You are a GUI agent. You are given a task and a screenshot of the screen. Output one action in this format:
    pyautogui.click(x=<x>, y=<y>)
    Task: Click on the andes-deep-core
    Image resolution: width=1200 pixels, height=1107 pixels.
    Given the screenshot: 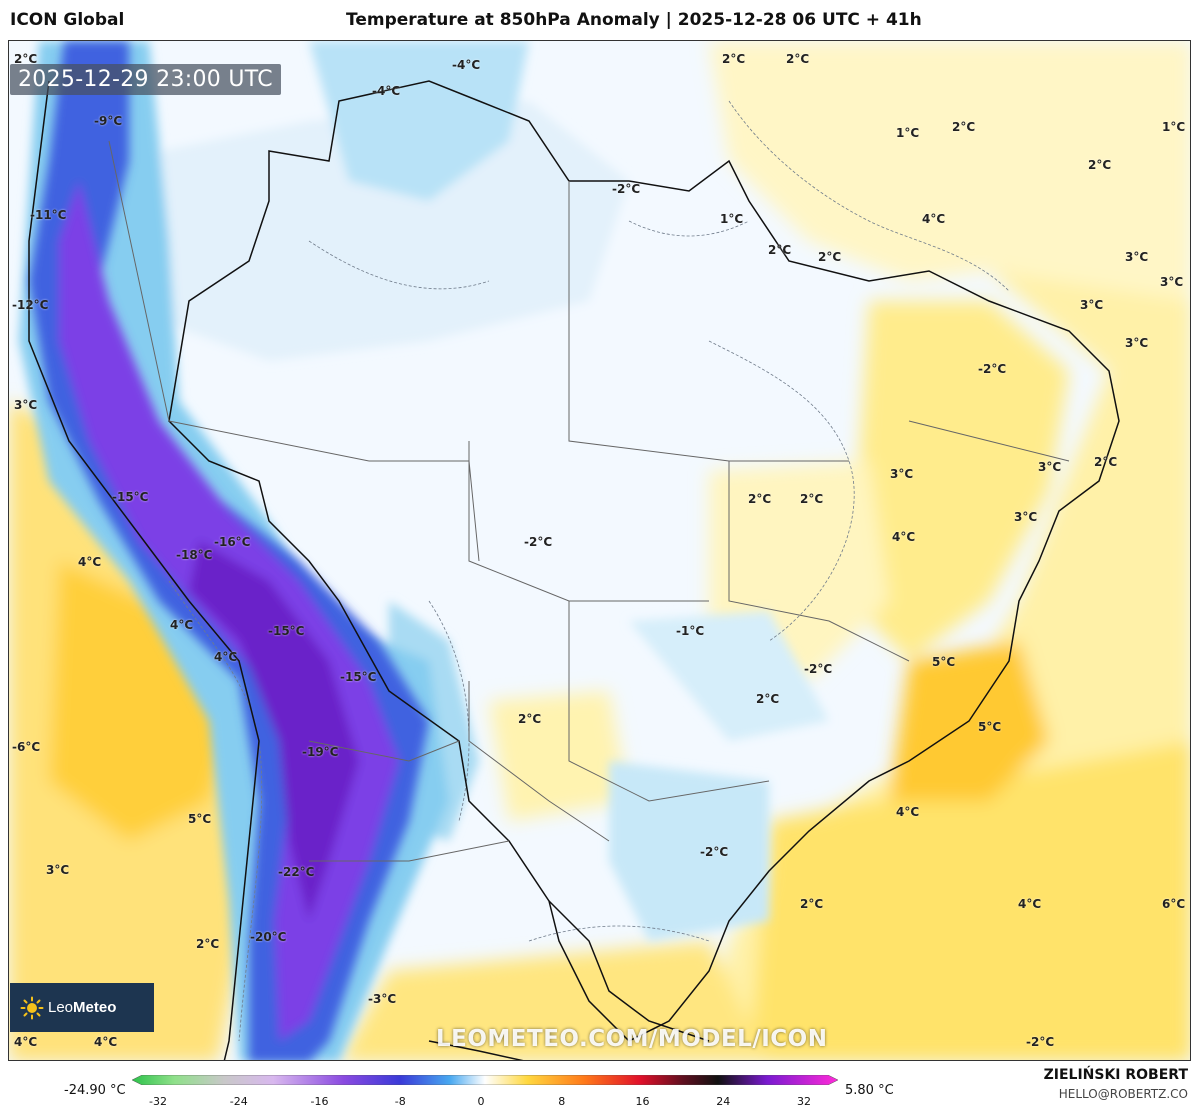 What is the action you would take?
    pyautogui.click(x=274, y=731)
    